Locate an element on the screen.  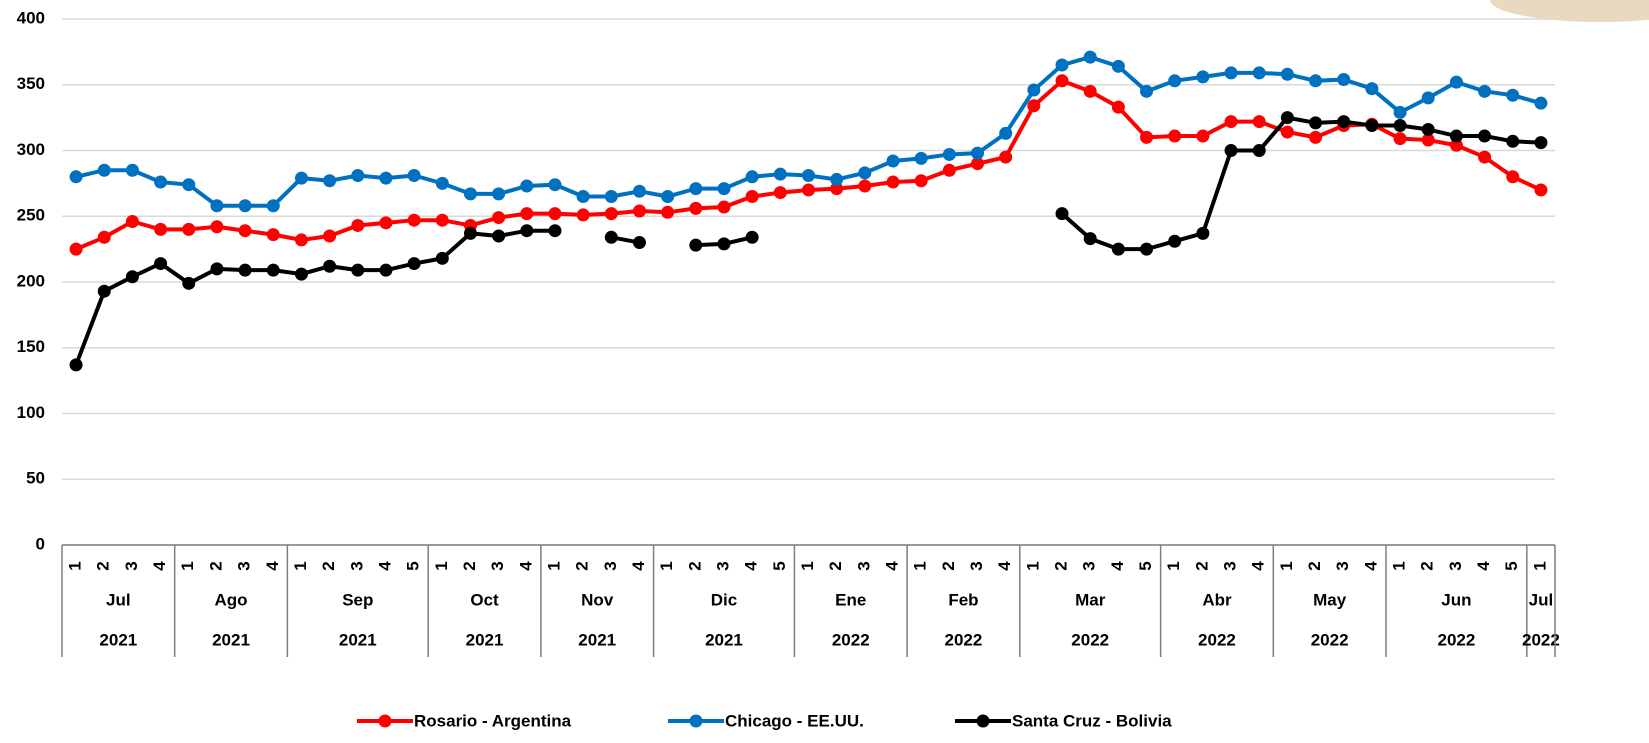
y-tick-label: 100 is located at coordinates (31, 412).